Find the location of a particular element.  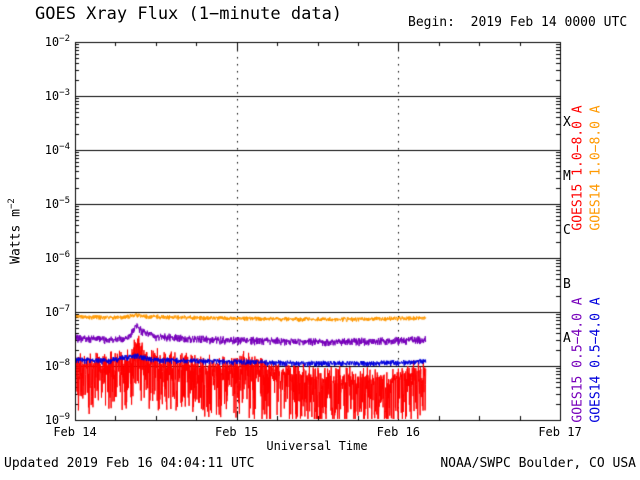

y-axis-title: Watts m−2 is located at coordinates (15, 231).